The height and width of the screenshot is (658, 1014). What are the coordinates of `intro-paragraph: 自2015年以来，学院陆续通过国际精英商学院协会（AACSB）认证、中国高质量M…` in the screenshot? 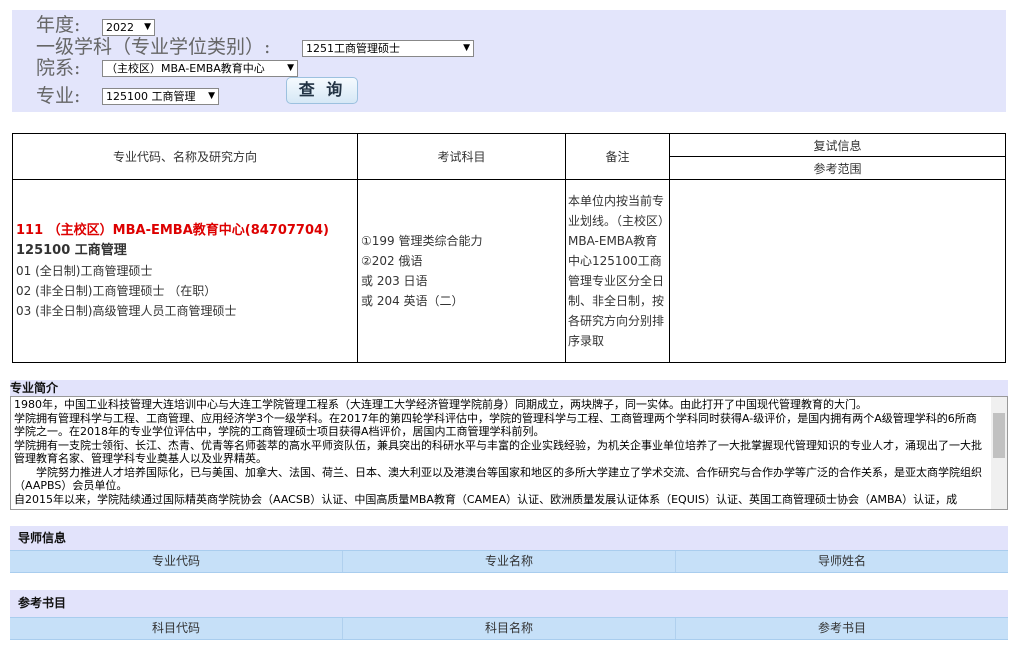 It's located at (486, 499).